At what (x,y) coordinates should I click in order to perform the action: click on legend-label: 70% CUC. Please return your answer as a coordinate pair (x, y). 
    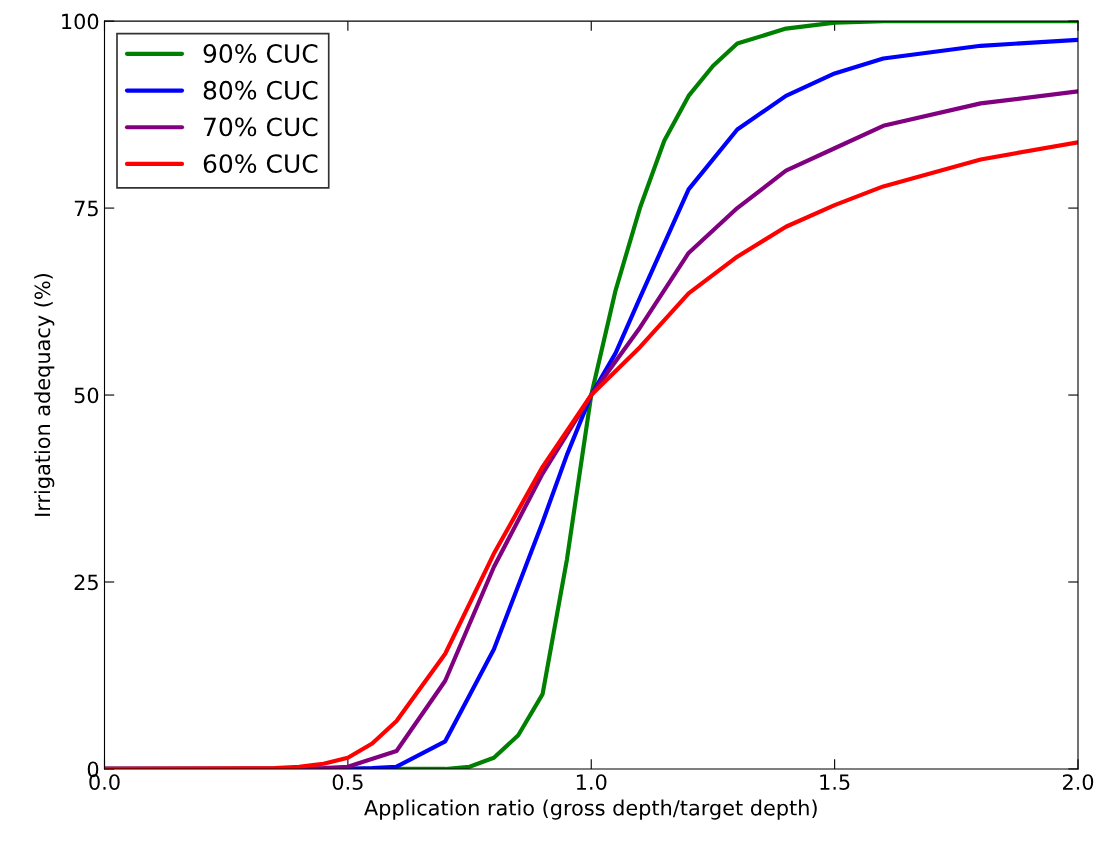
    Looking at the image, I should click on (261, 127).